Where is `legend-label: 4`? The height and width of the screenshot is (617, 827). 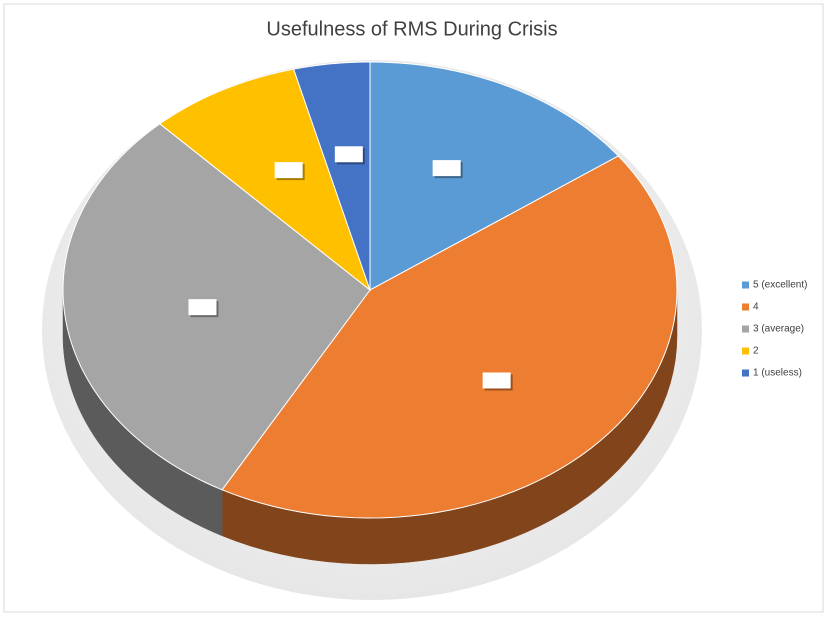
legend-label: 4 is located at coordinates (756, 307).